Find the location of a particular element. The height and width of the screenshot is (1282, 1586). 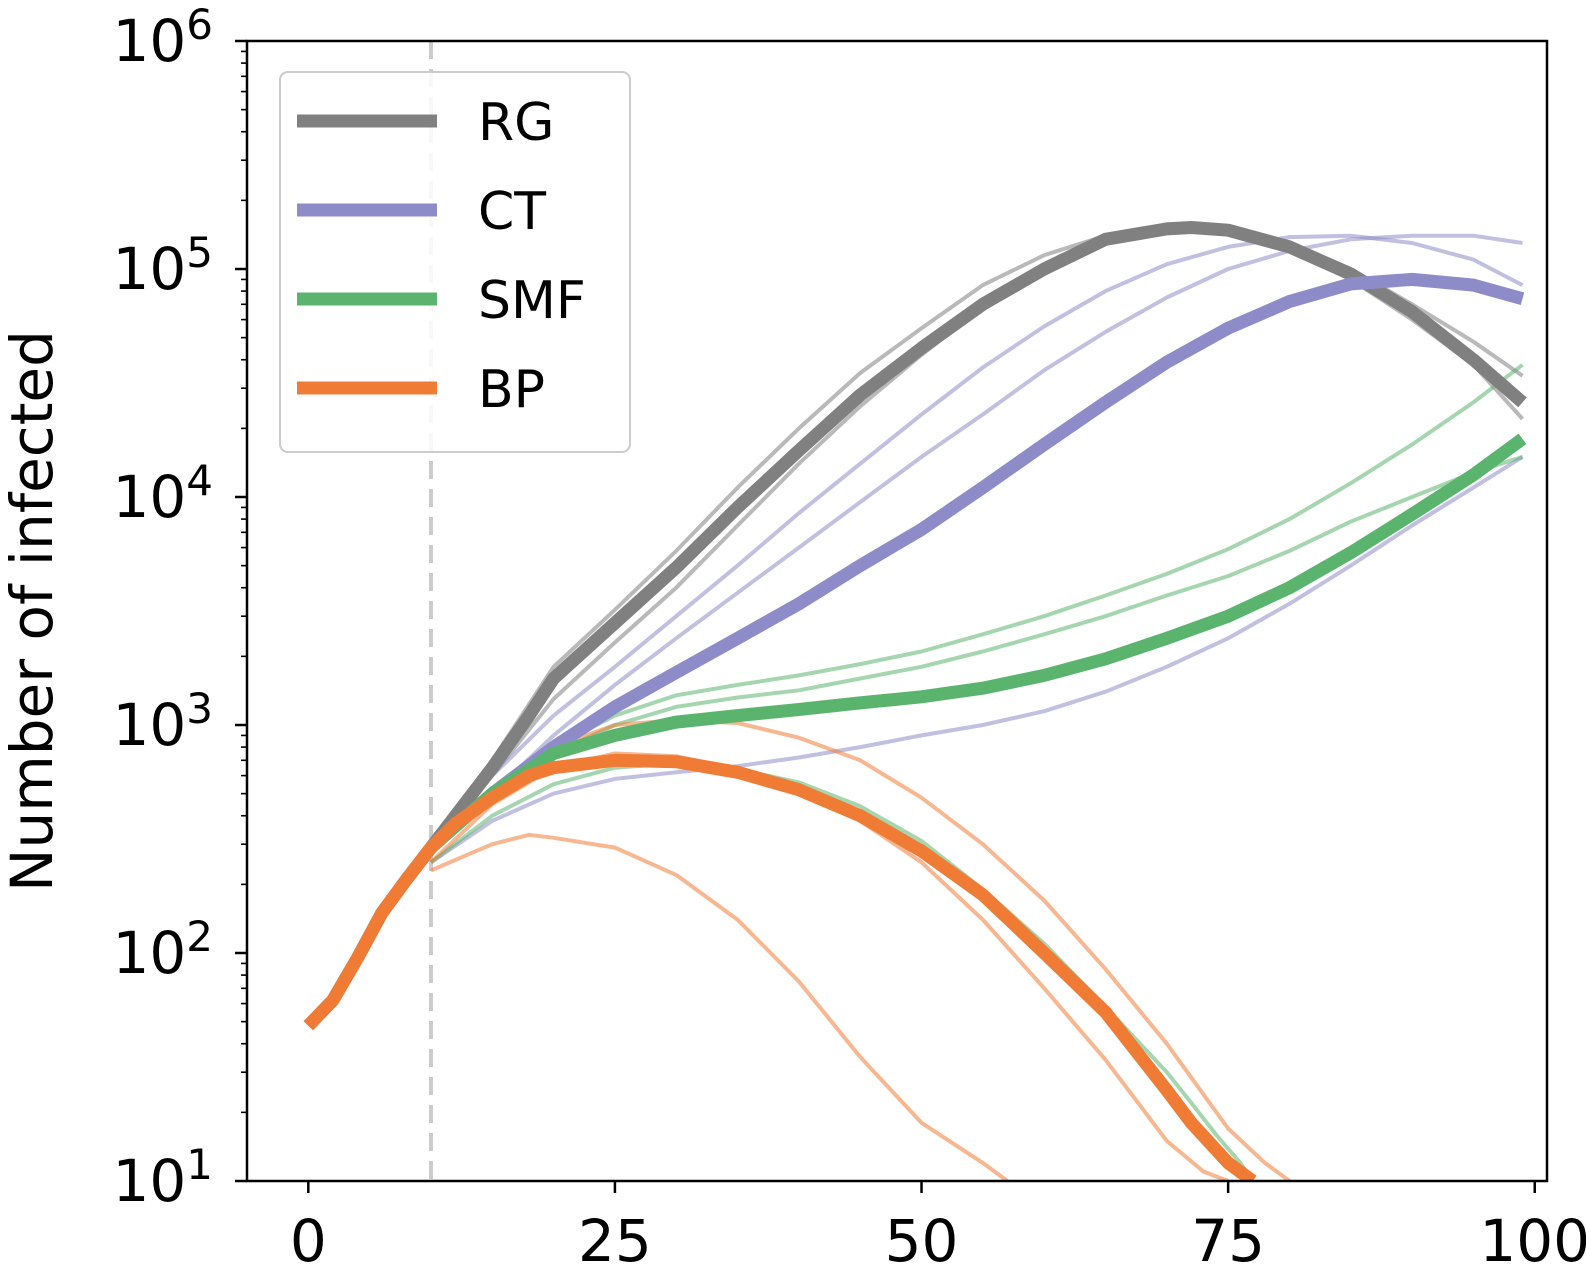

y-tick-label: 10³ is located at coordinates (162, 721).